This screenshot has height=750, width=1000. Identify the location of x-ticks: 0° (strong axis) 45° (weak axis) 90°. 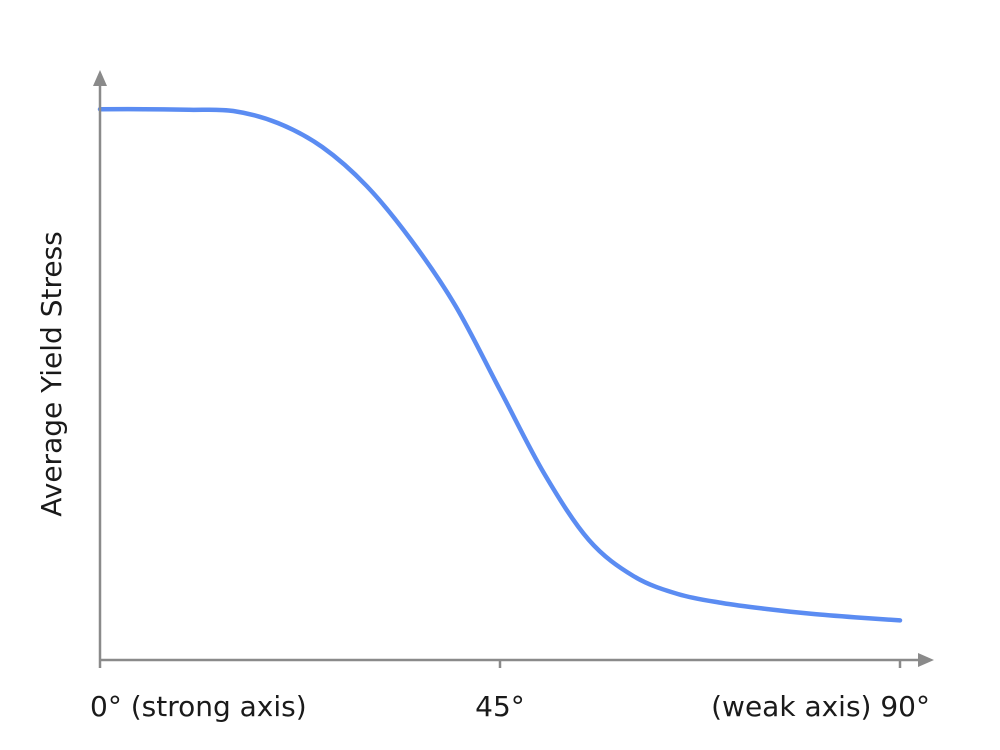
(510, 691).